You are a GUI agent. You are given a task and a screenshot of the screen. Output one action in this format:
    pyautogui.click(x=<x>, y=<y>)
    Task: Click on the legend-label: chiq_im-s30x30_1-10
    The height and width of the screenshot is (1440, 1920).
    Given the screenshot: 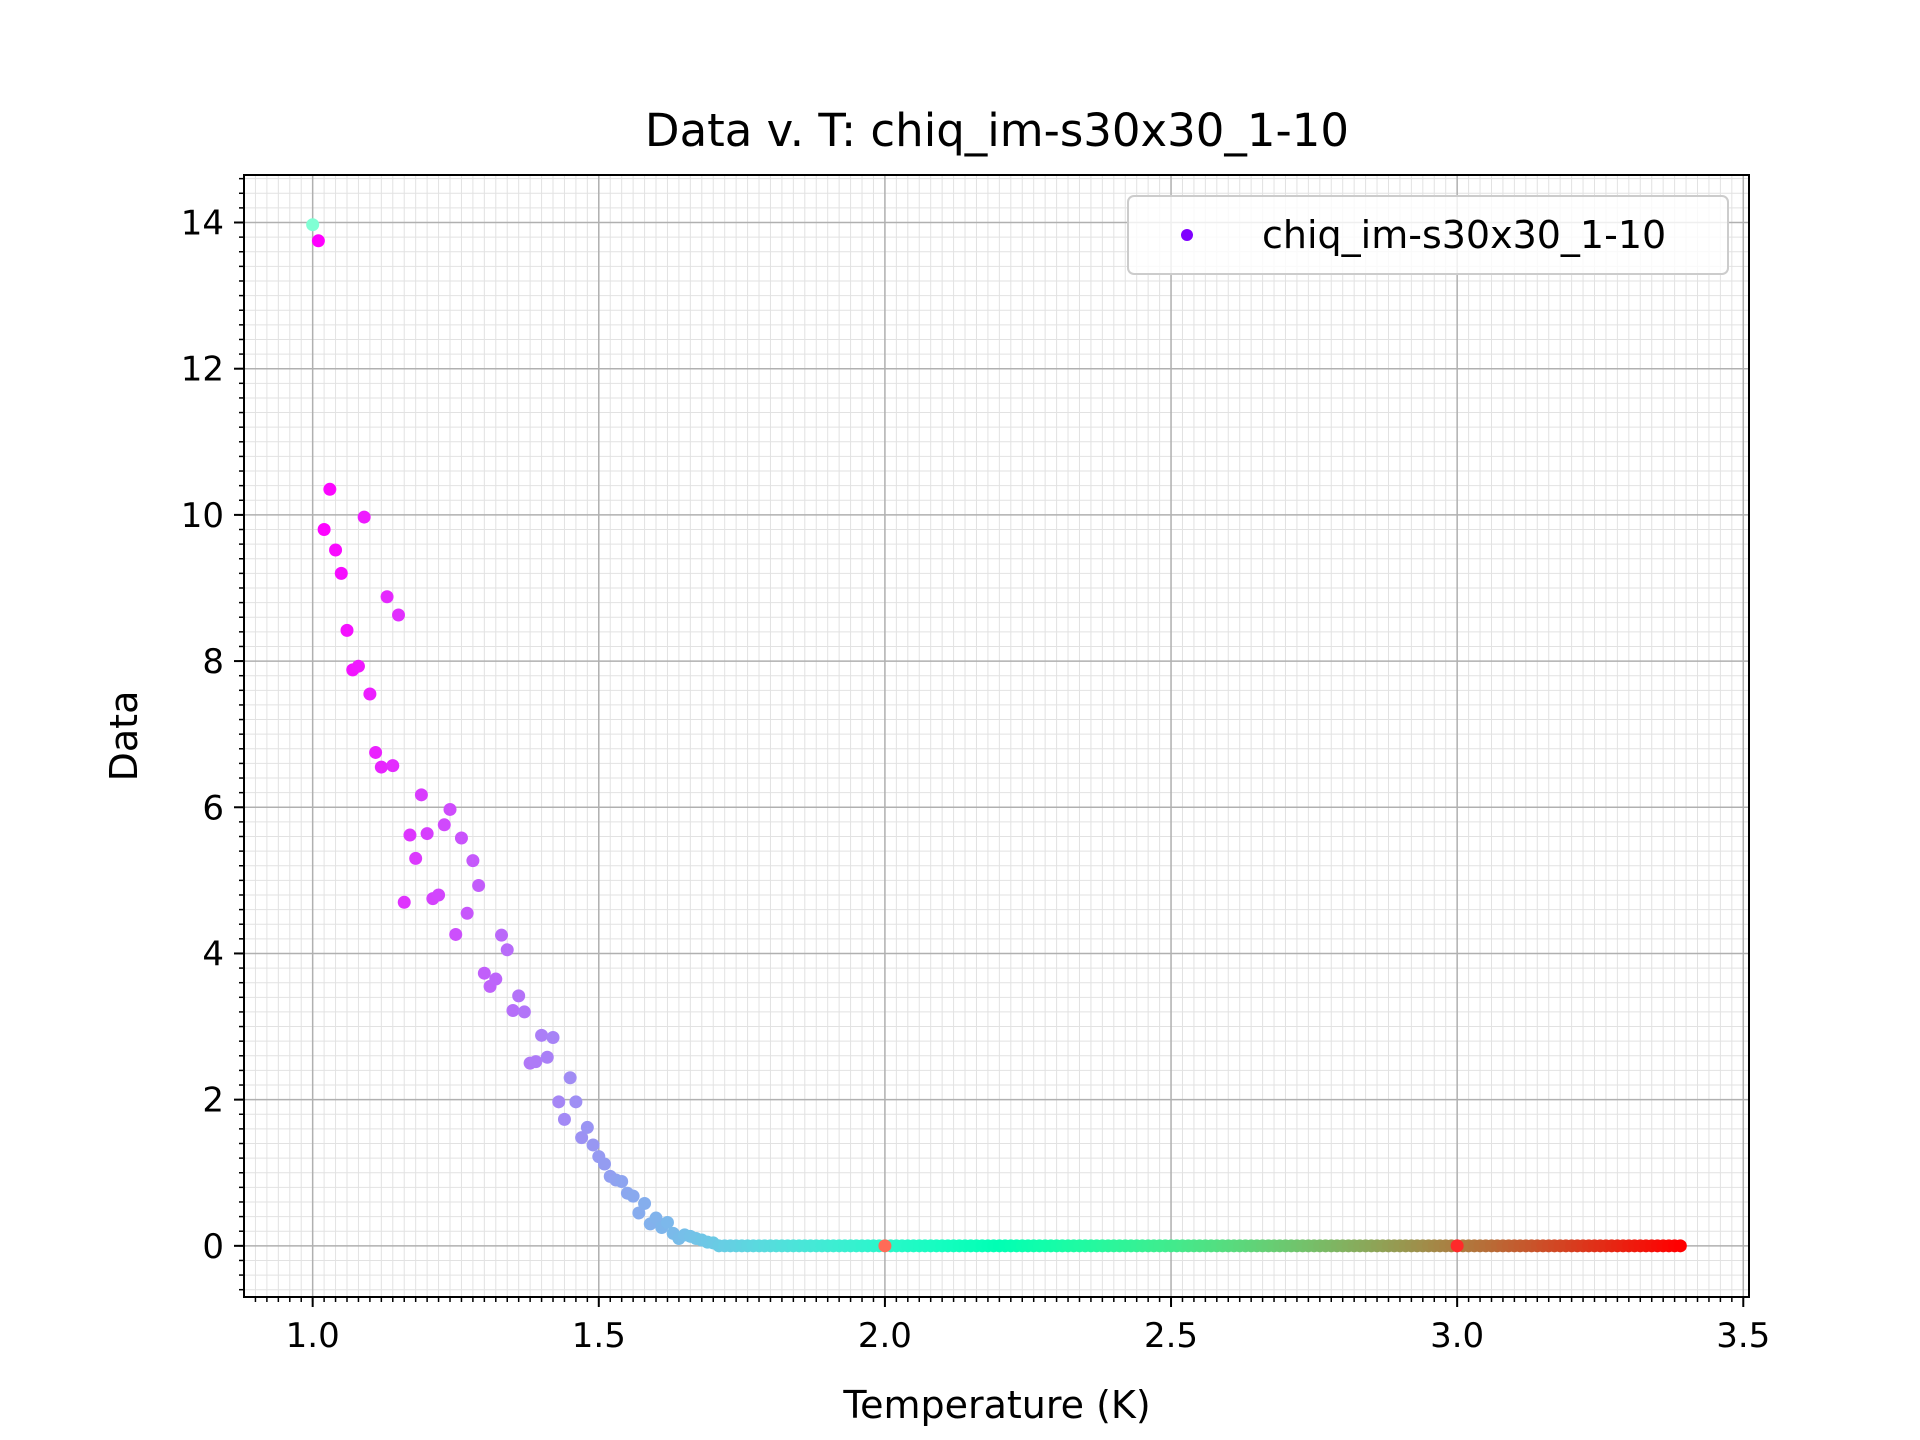 What is the action you would take?
    pyautogui.click(x=1464, y=235)
    